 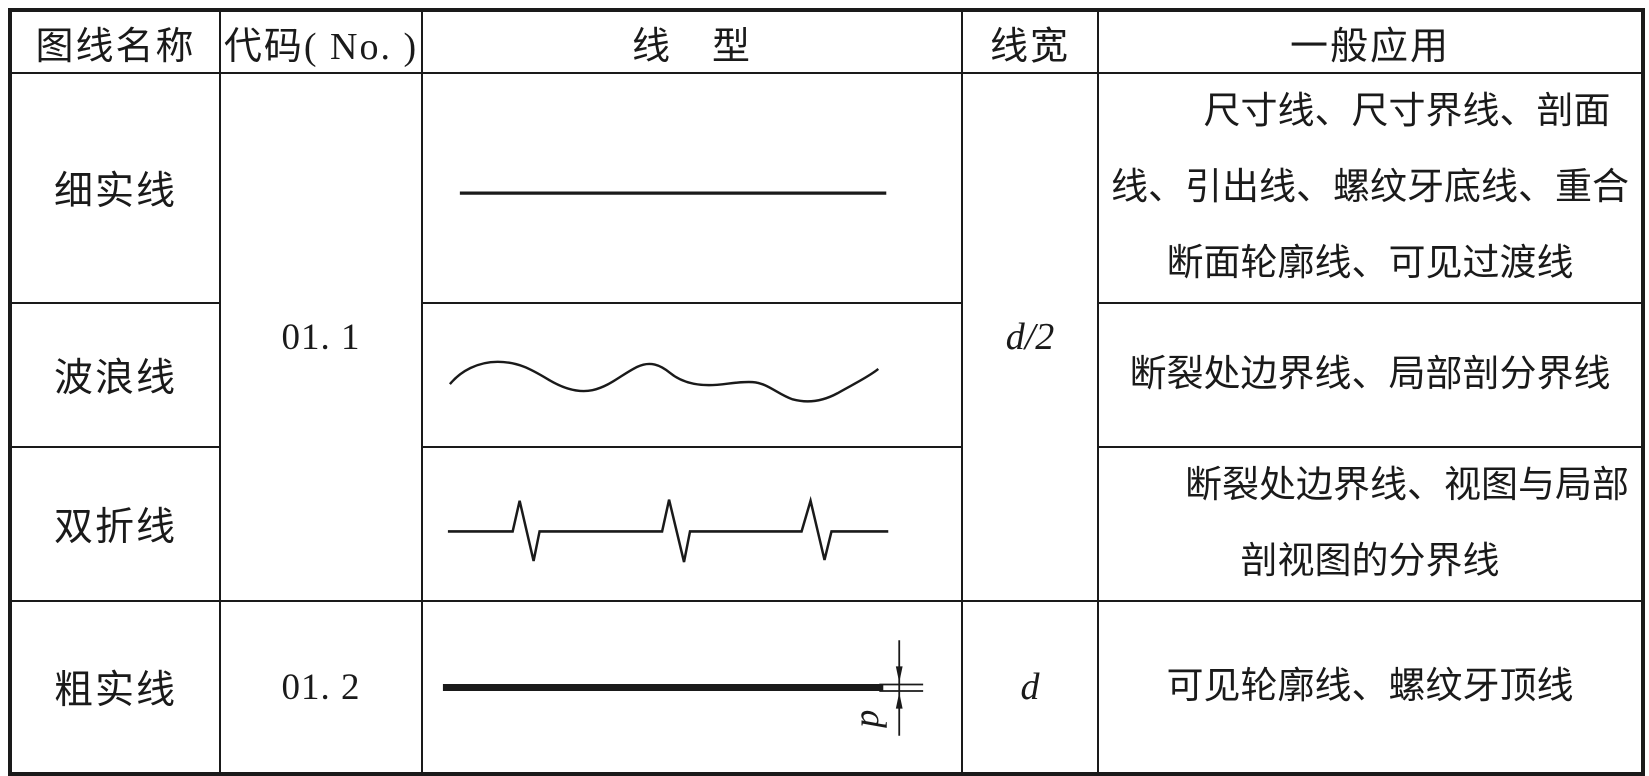 What do you see at coordinates (115, 41) in the screenshot?
I see `header-line-name: 图线名称` at bounding box center [115, 41].